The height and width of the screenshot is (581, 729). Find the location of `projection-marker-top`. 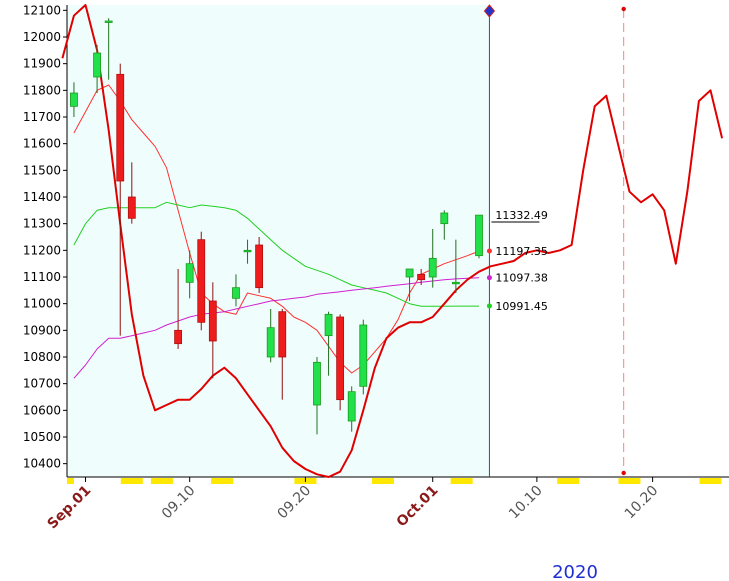

projection-marker-top is located at coordinates (623, 9).